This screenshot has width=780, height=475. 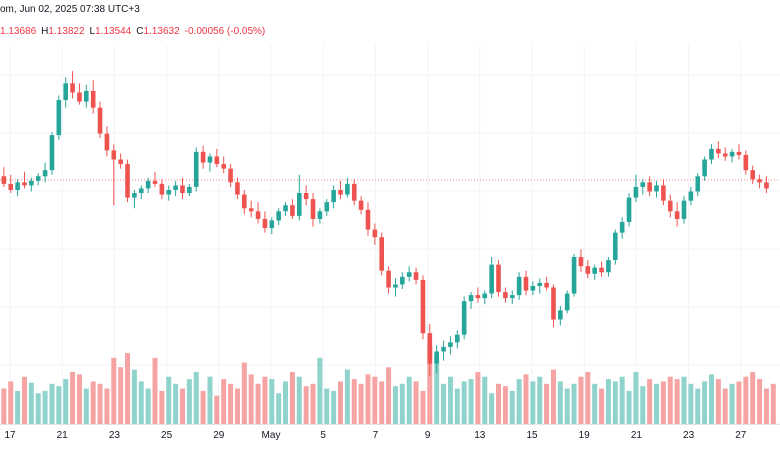 What do you see at coordinates (167, 435) in the screenshot?
I see `x-axis-tick-label: 25` at bounding box center [167, 435].